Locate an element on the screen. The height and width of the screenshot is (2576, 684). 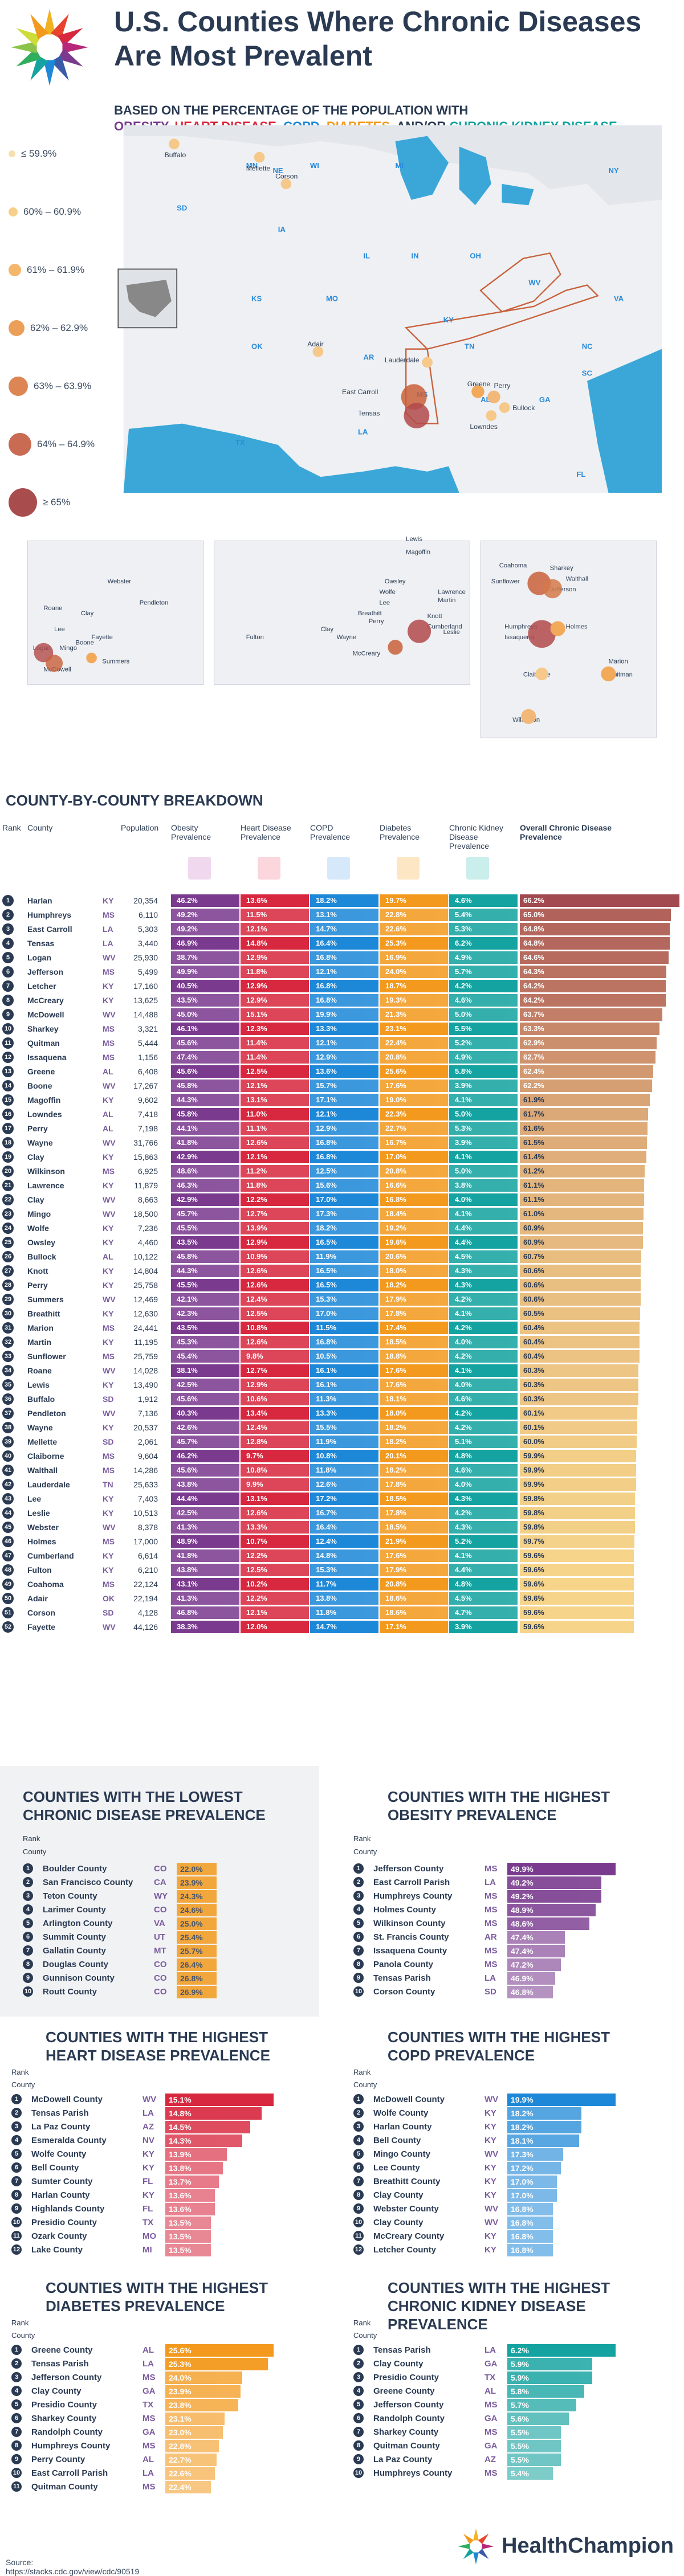
panel-value: 22.0% is located at coordinates (191, 1869).